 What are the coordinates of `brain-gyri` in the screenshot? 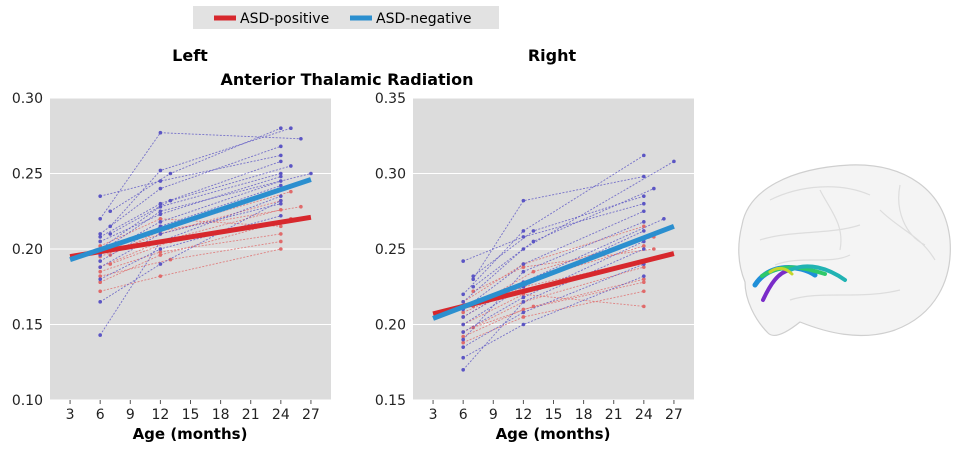 It's located at (847, 242).